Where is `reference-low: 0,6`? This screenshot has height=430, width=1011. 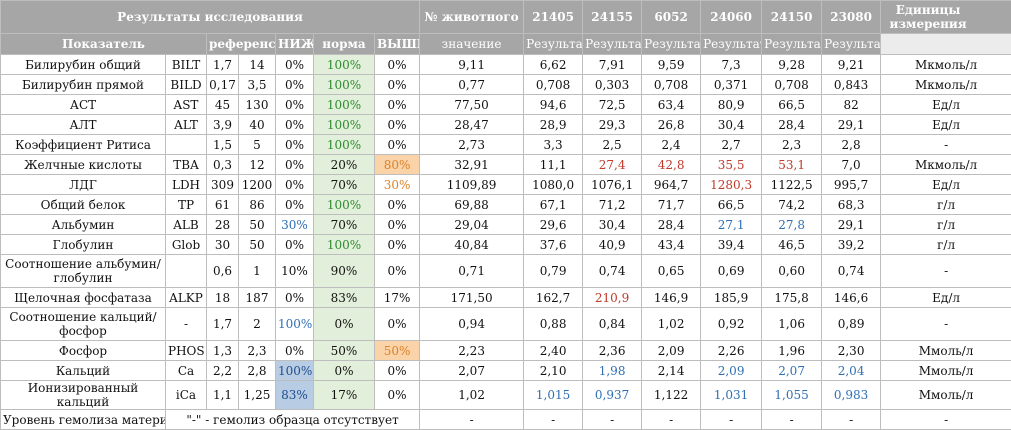 reference-low: 0,6 is located at coordinates (222, 271).